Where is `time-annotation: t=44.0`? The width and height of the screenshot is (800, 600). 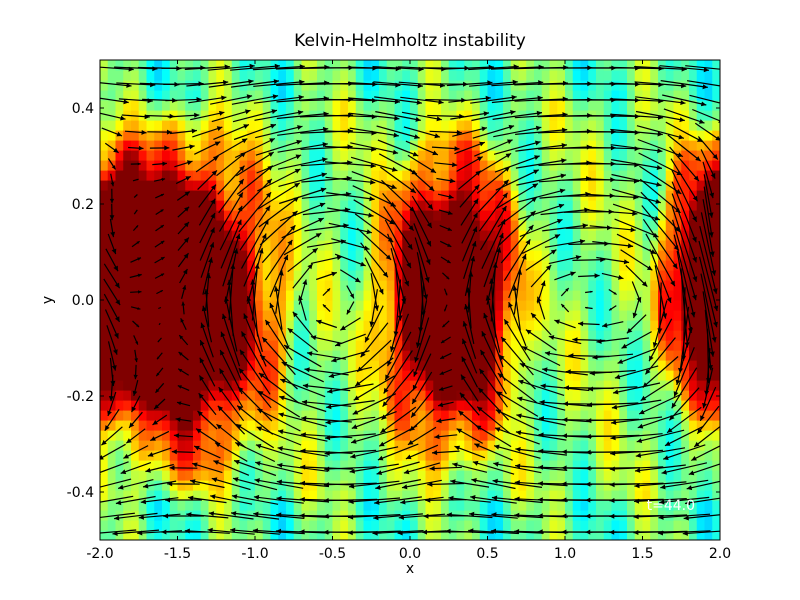 time-annotation: t=44.0 is located at coordinates (671, 506).